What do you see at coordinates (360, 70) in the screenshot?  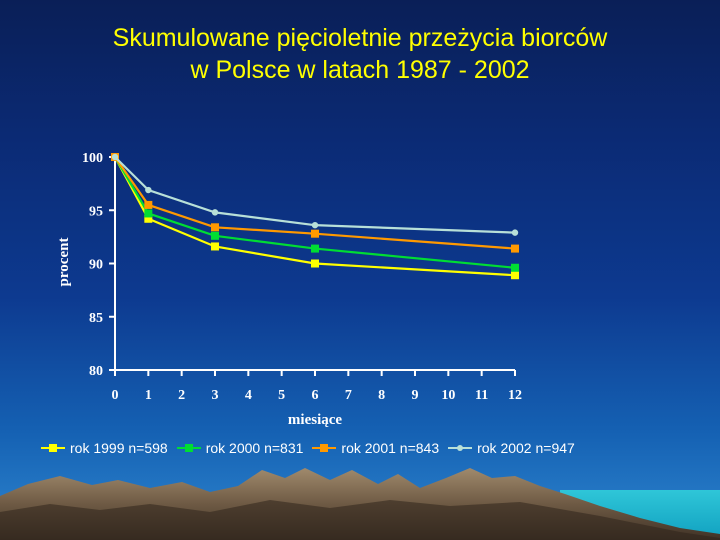 I see `slide-title-line-2: w Polsce w latach 1987 - 2002` at bounding box center [360, 70].